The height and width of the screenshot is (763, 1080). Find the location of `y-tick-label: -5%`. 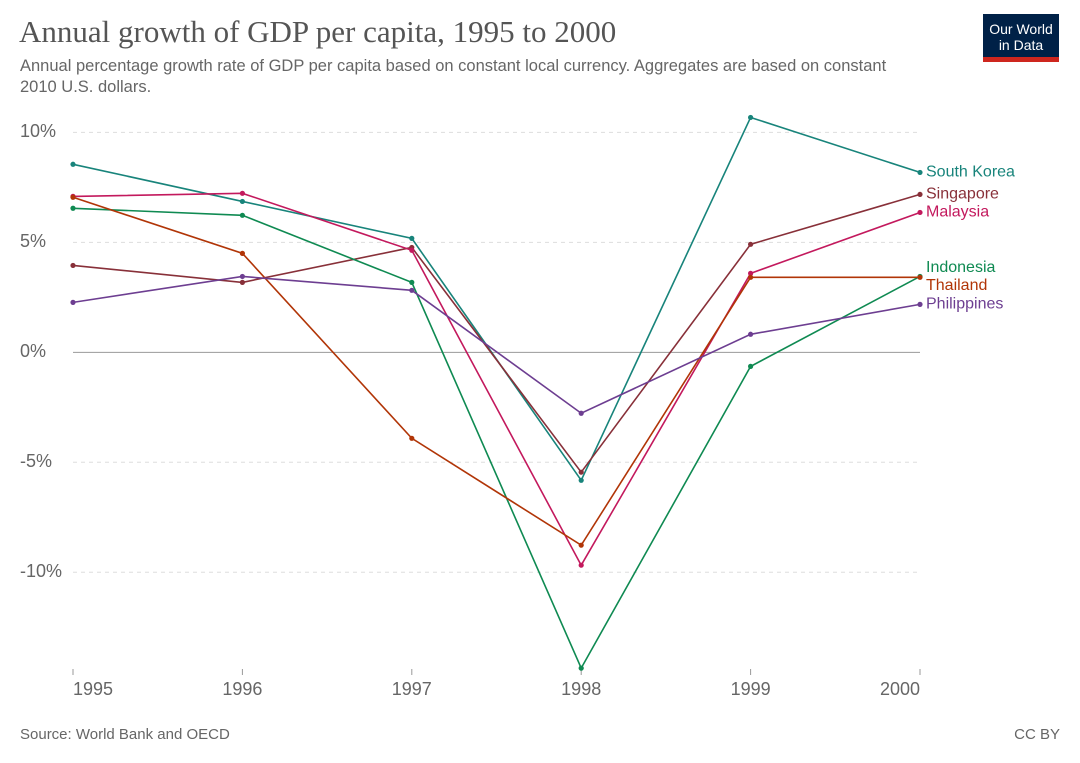

y-tick-label: -5% is located at coordinates (36, 461).